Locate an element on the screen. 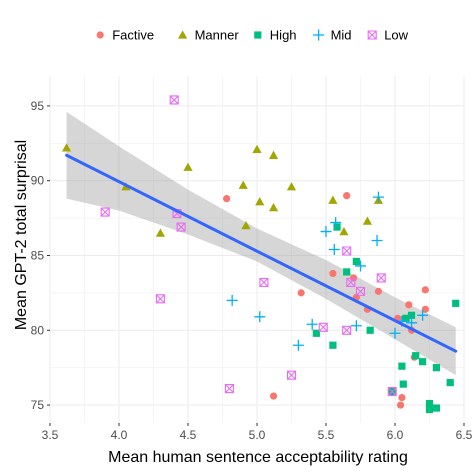 This screenshot has height=474, width=474. y-axis-title: Mean GPT-2 total surprisal is located at coordinates (21, 235).